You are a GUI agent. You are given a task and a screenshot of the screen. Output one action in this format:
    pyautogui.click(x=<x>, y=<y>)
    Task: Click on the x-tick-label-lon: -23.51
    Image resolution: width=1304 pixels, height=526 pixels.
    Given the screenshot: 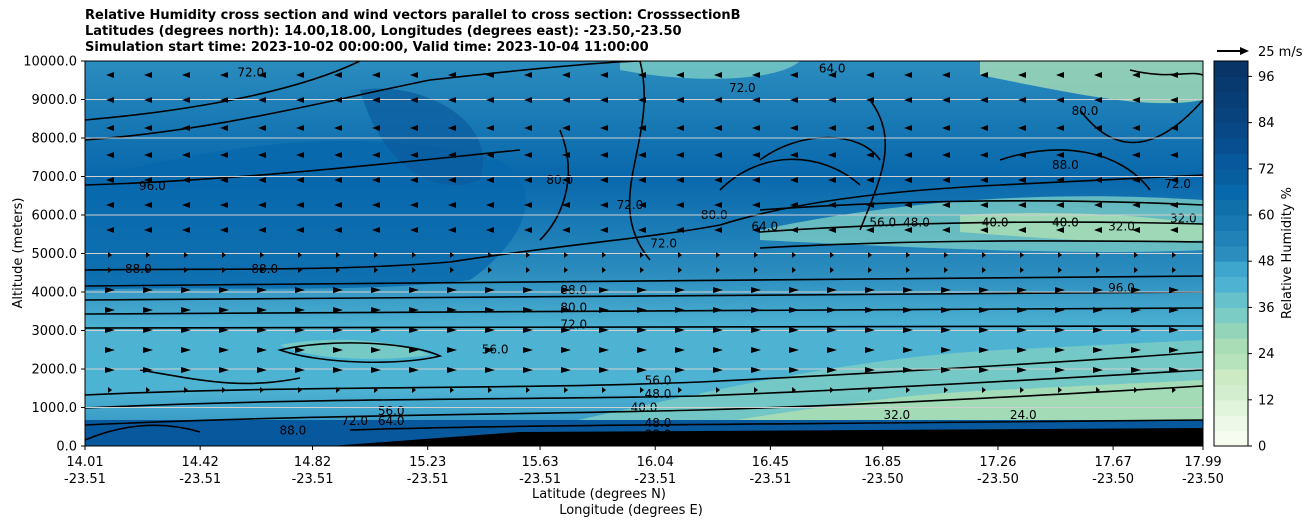 What is the action you would take?
    pyautogui.click(x=428, y=479)
    